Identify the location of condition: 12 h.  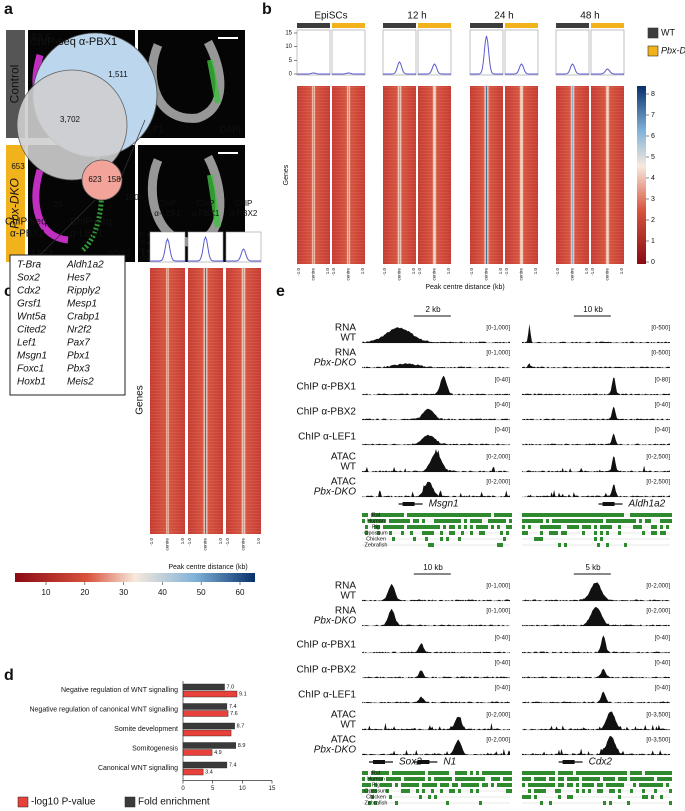
(416, 16).